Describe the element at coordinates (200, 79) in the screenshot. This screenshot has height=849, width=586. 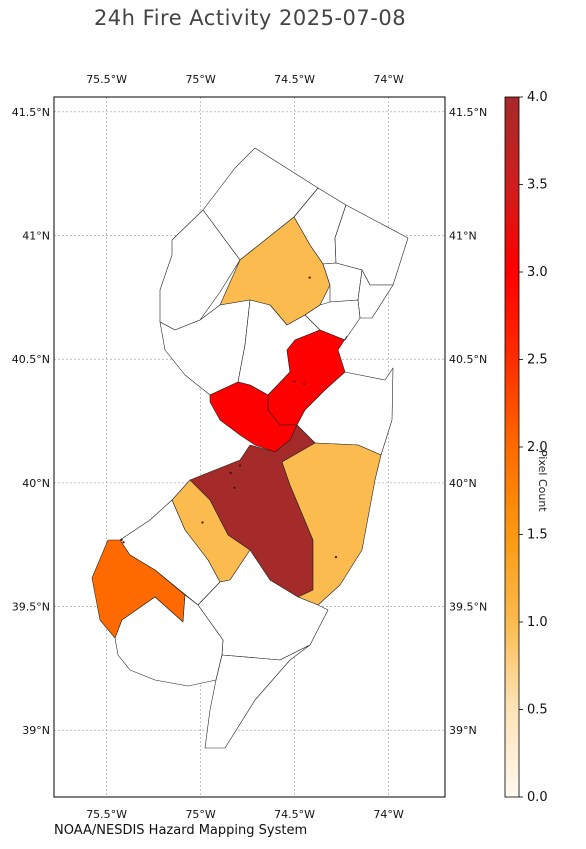
I see `lon-tick-label-top: 75°W` at that location.